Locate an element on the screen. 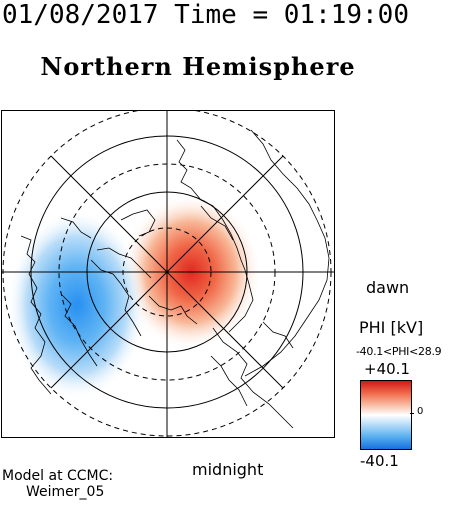 This screenshot has width=470, height=508. model-credit-line1: Model at CCMC: is located at coordinates (58, 476).